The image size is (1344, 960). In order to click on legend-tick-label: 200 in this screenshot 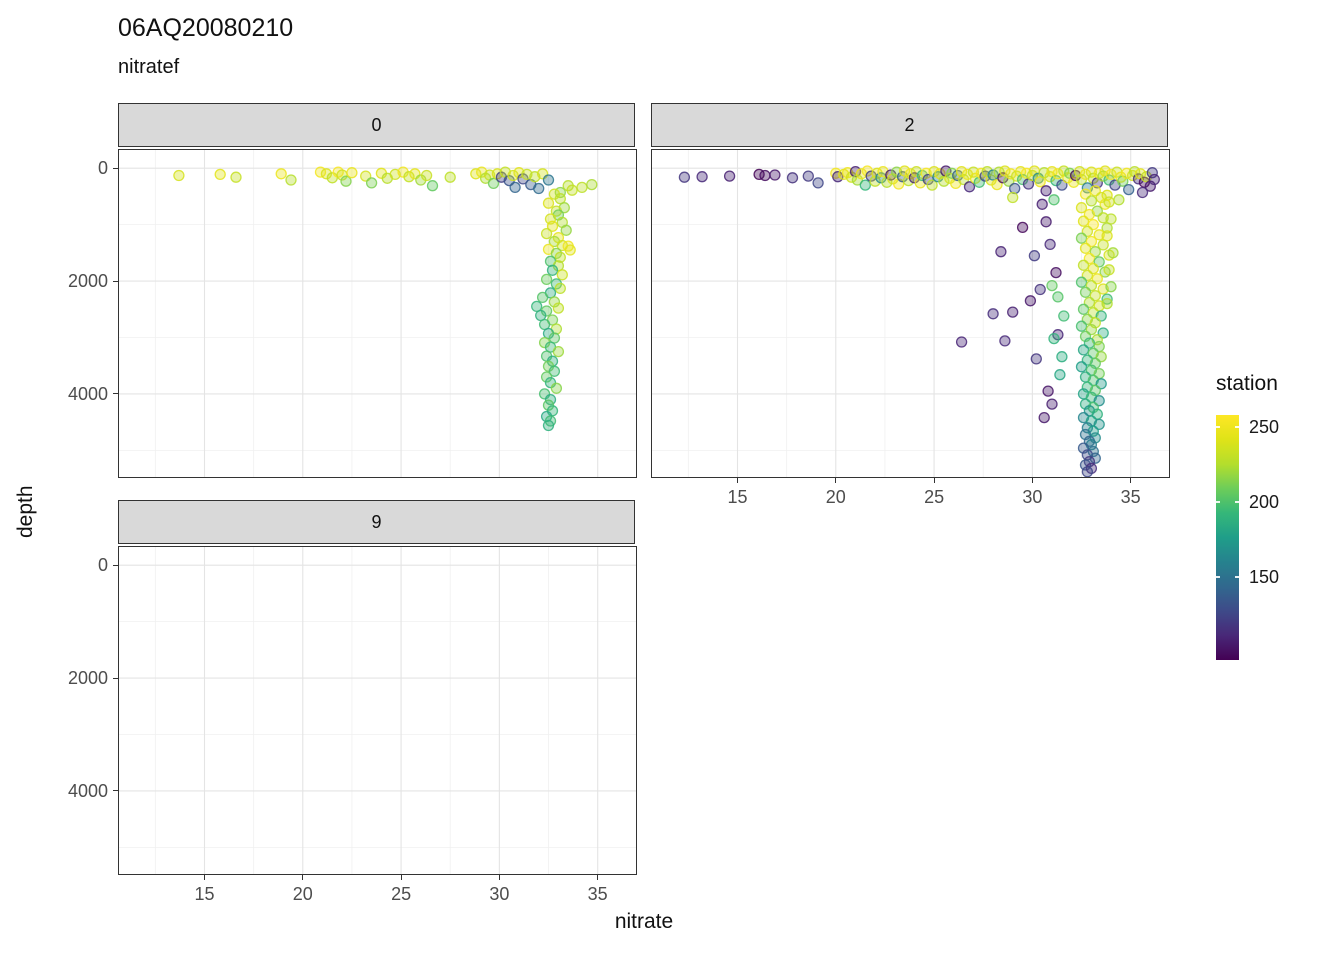, I will do `click(1264, 502)`.